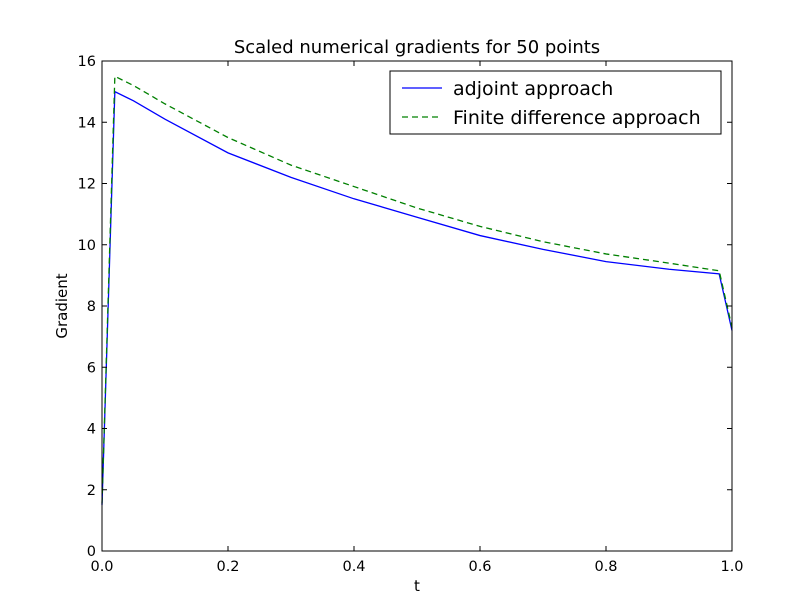 This screenshot has width=812, height=612. What do you see at coordinates (91, 552) in the screenshot?
I see `y-tick-label: 0` at bounding box center [91, 552].